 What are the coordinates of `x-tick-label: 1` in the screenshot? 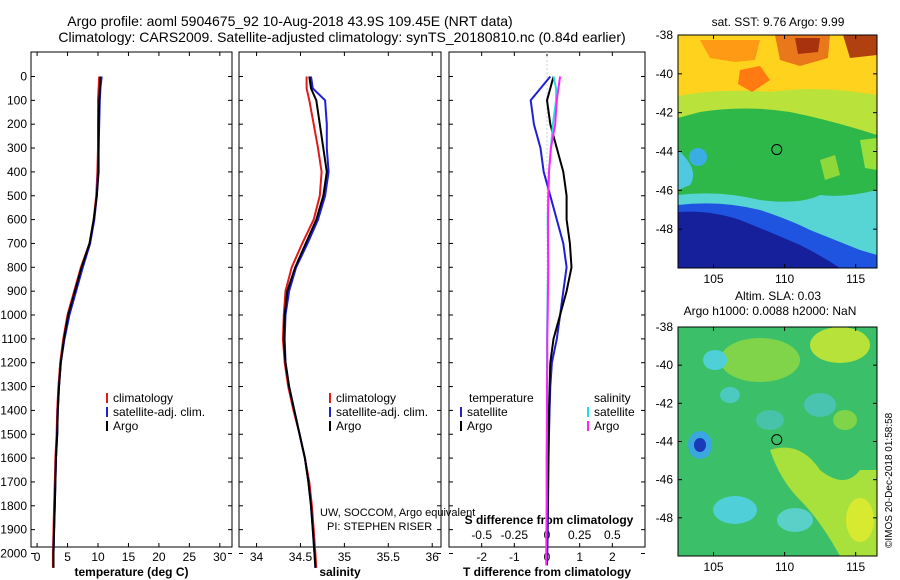 It's located at (579, 557).